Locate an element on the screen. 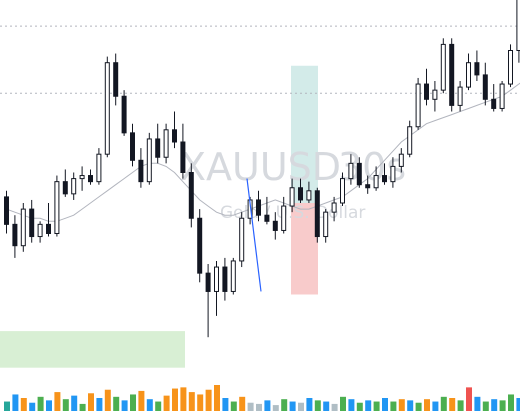 The image size is (520, 412). watermark: XAUUSD 30s Gold / U.S. Dollar is located at coordinates (293, 184).